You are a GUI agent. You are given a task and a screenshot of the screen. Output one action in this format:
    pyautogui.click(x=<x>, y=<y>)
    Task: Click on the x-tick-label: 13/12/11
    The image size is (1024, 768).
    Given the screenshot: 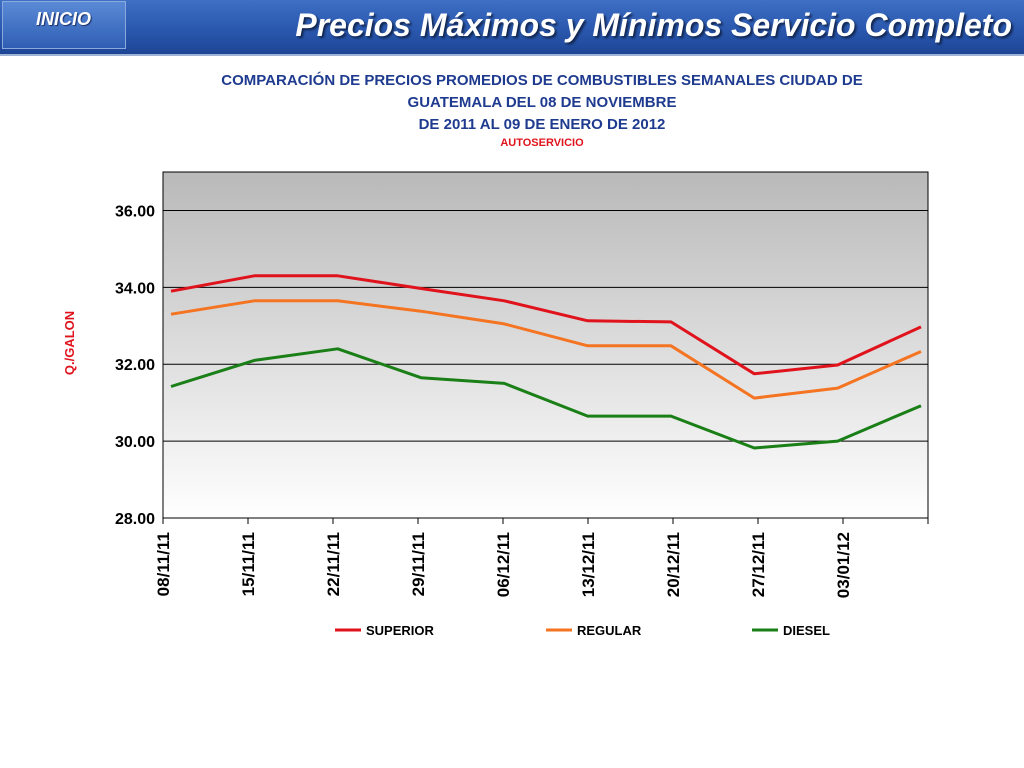 What is the action you would take?
    pyautogui.click(x=588, y=564)
    